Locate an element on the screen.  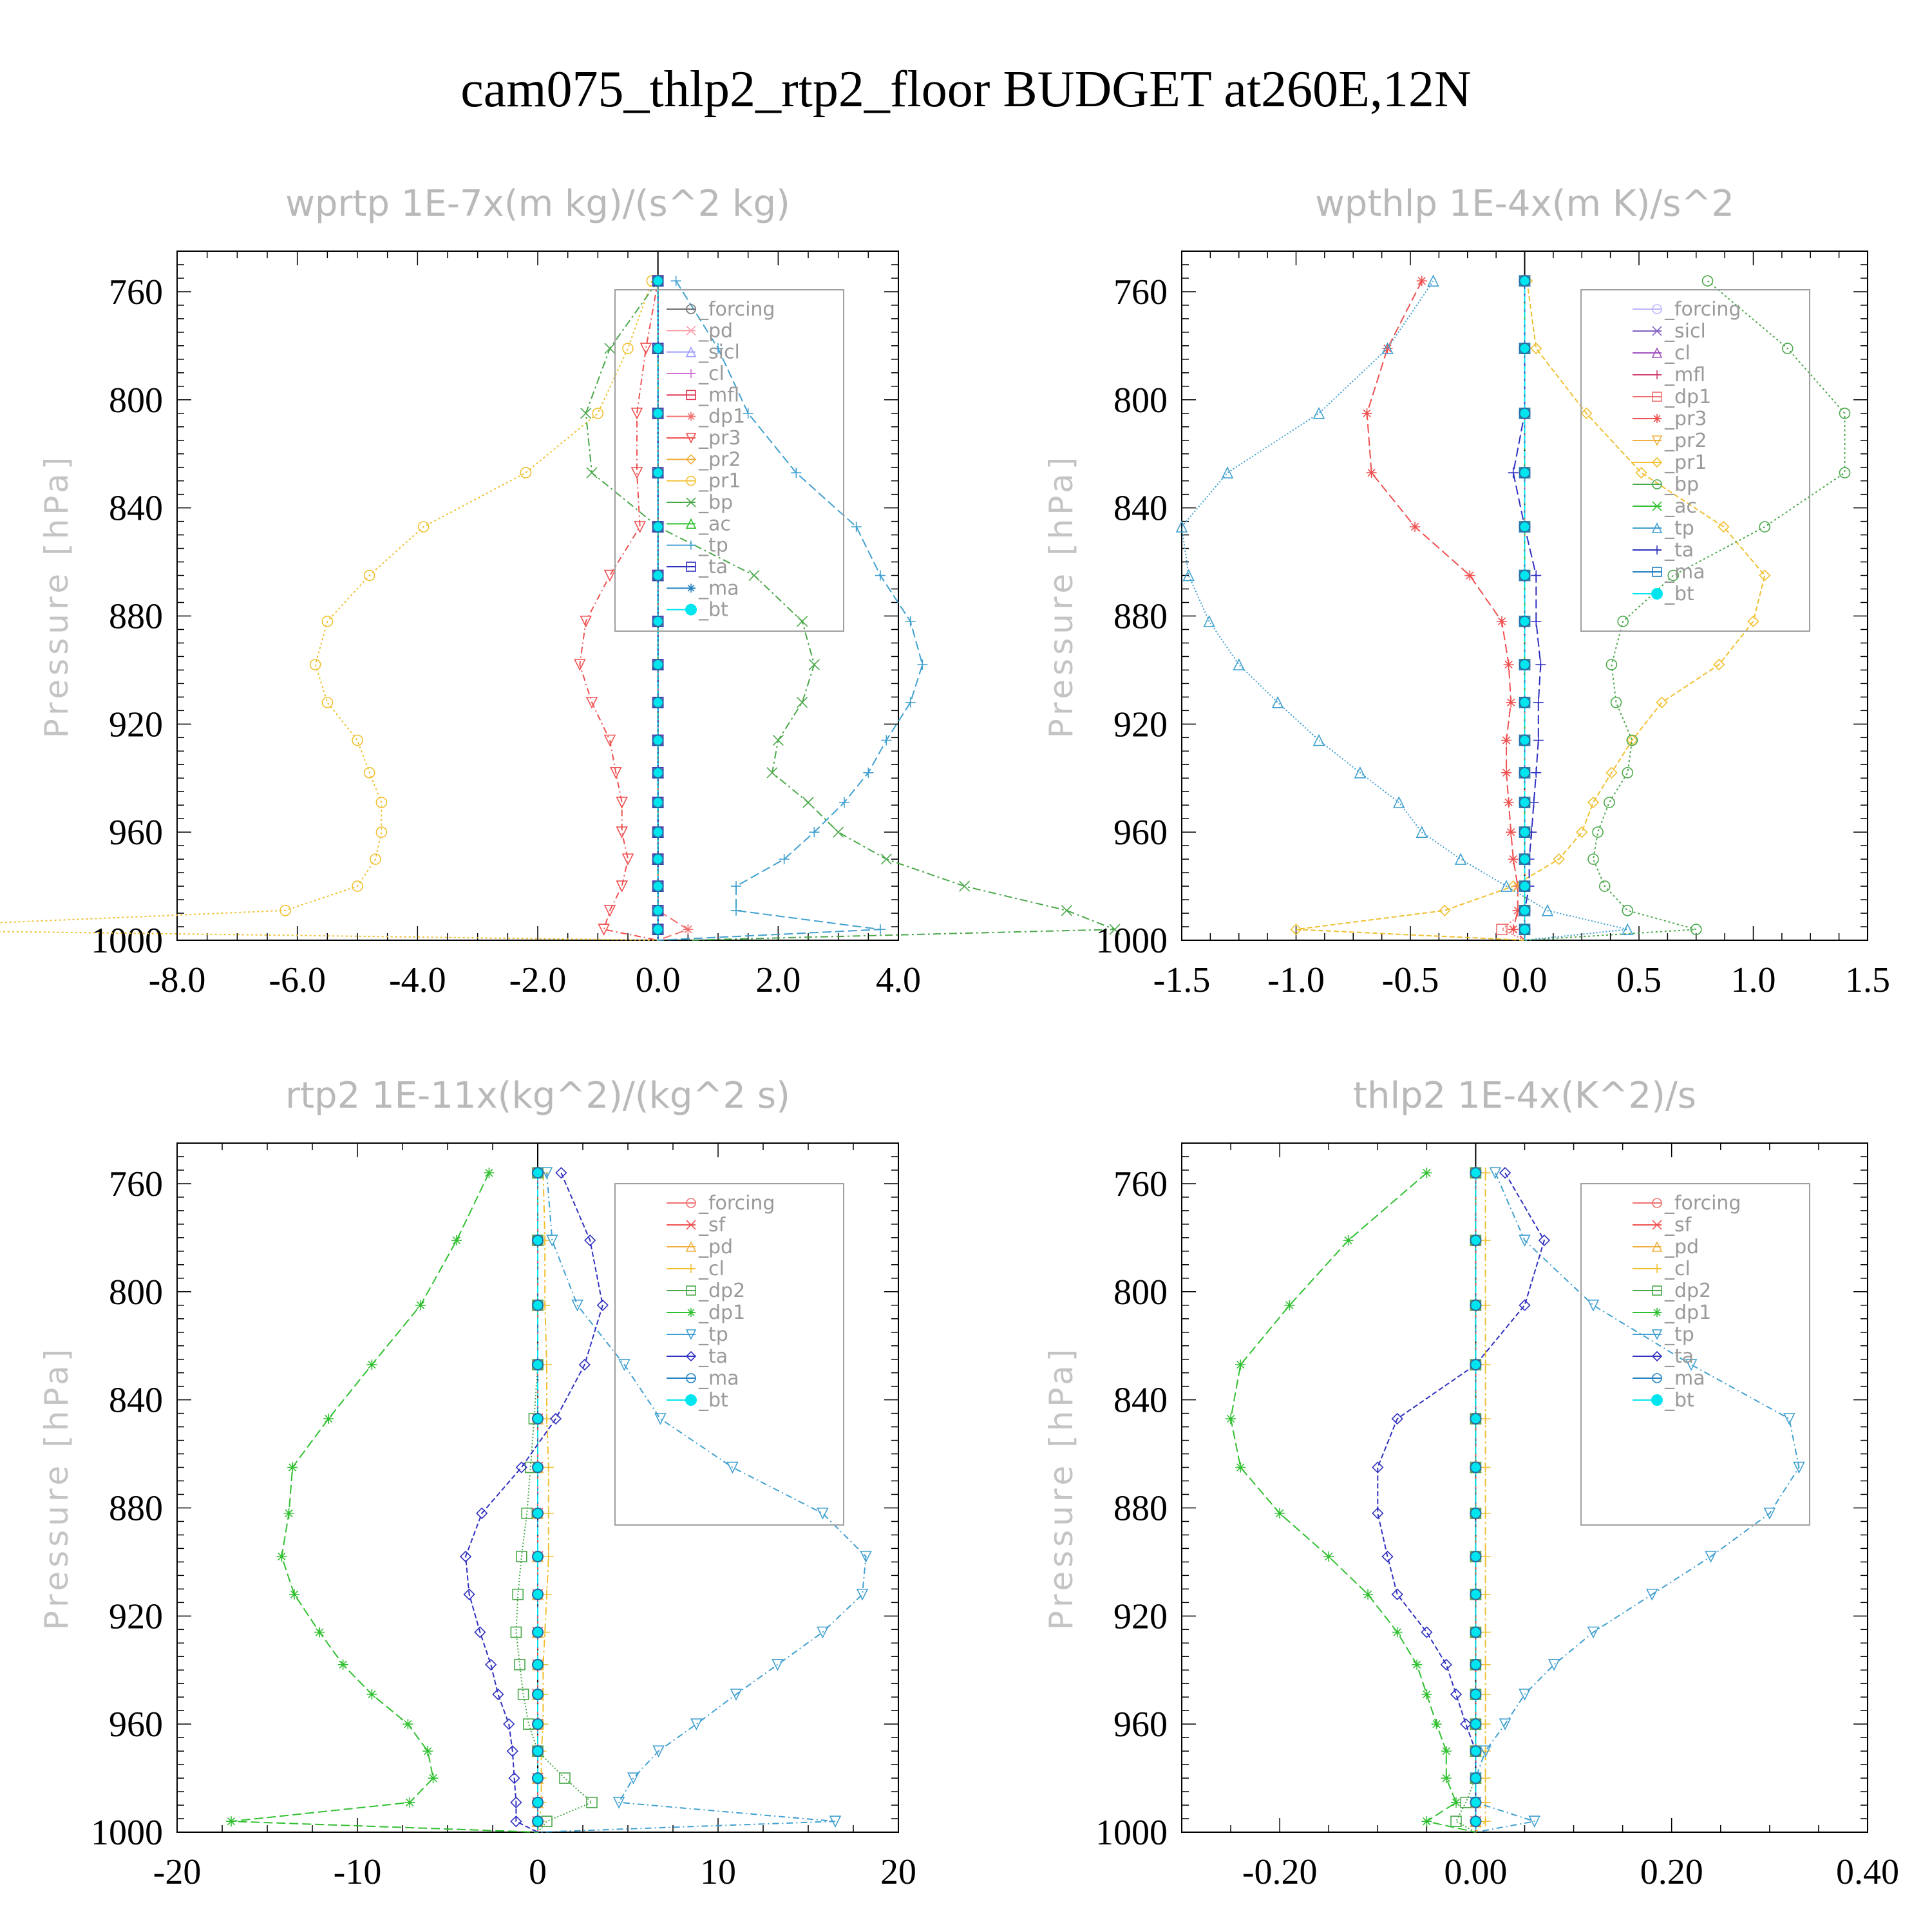
plot-frame is located at coordinates (538, 596).